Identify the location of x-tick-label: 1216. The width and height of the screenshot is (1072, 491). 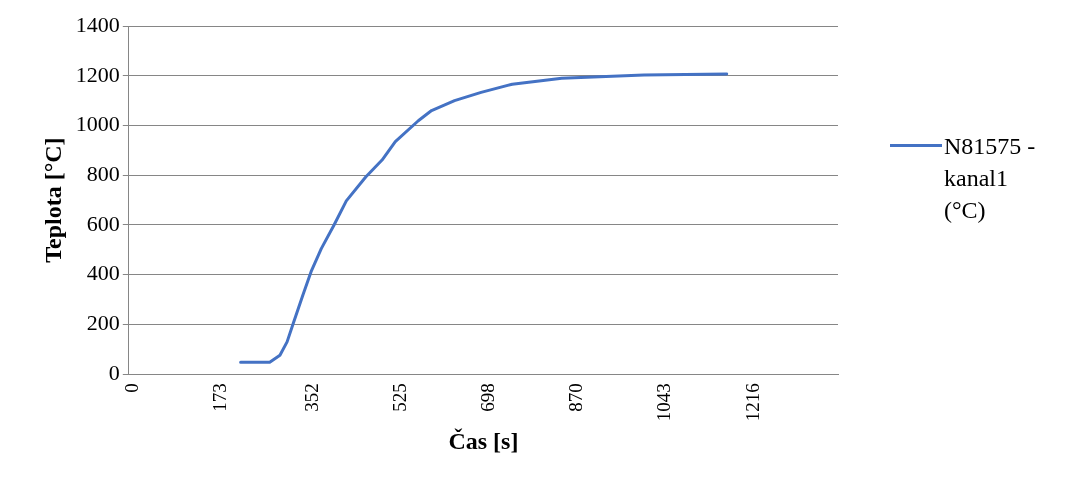
(752, 402).